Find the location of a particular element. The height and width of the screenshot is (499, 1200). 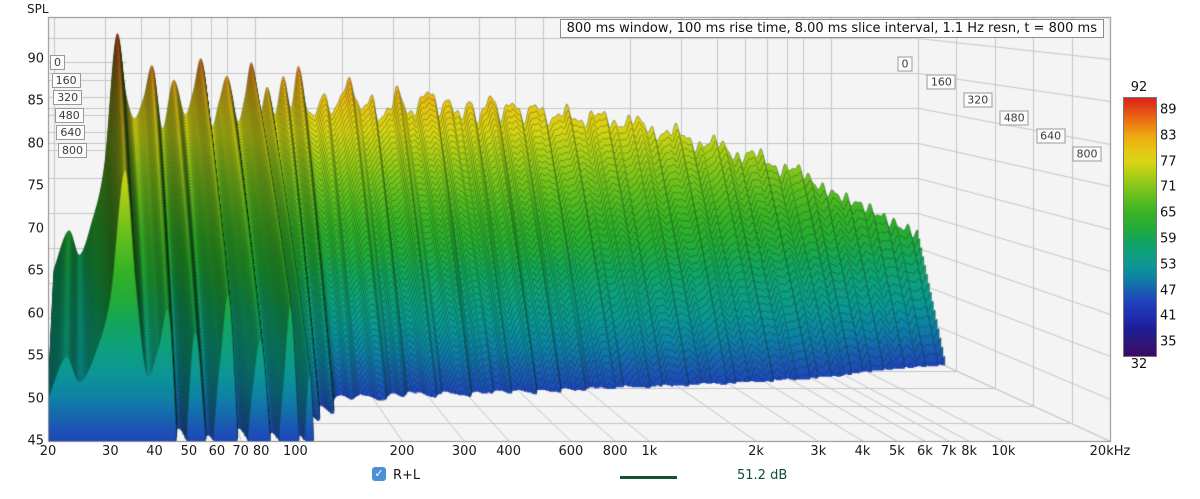

freq-tick-label: 8k is located at coordinates (969, 451).